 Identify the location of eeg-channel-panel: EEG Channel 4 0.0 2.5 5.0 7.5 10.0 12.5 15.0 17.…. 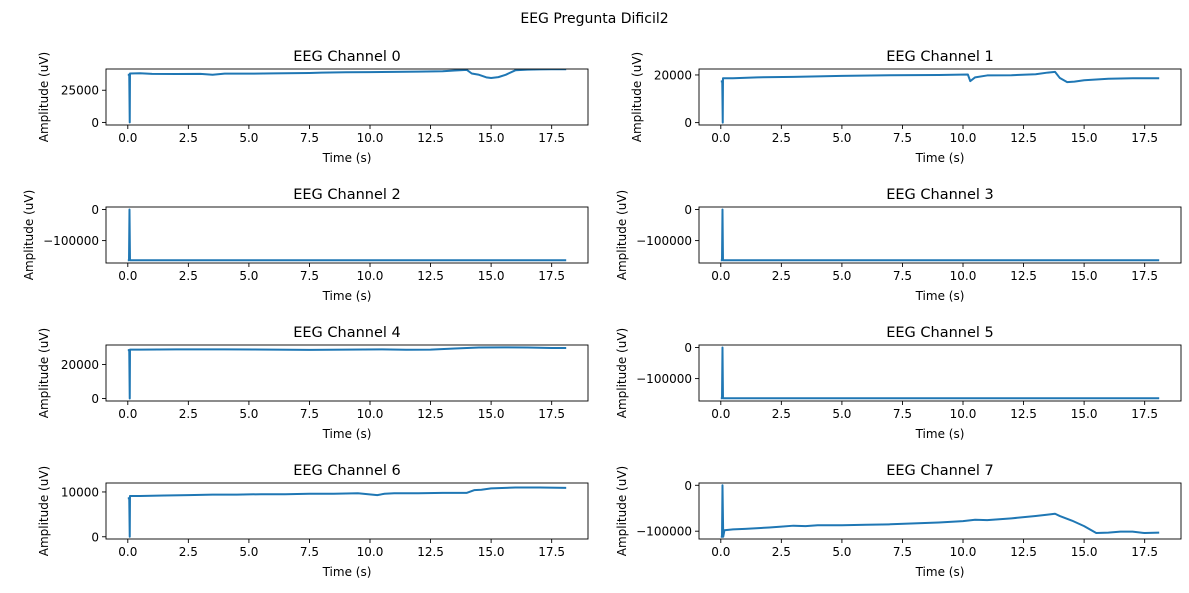
(313, 383).